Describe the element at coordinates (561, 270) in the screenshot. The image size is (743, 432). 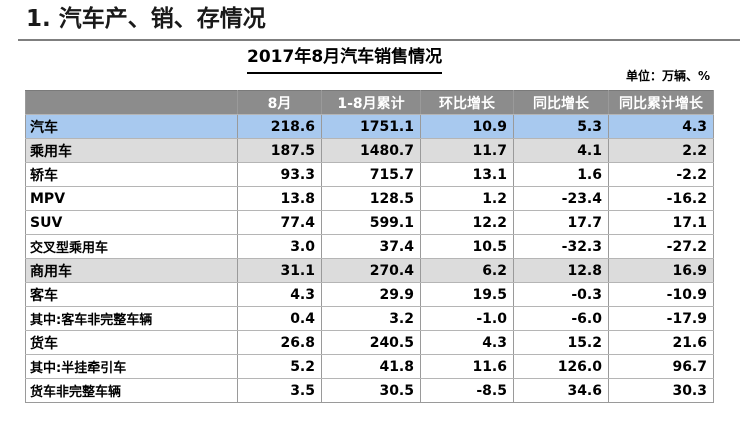
I see `value-yoy-growth: 12.8` at that location.